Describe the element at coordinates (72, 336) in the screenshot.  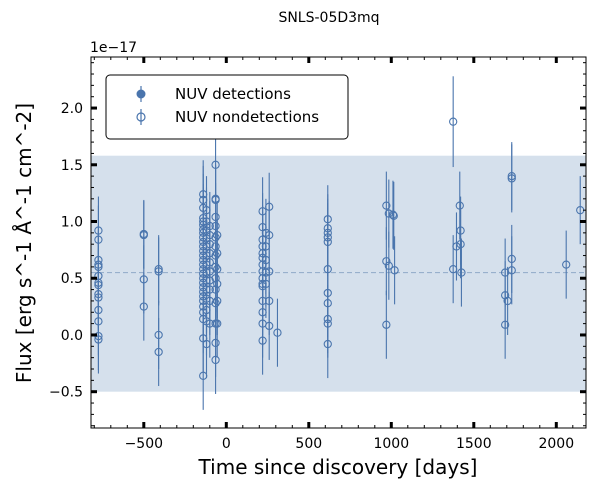
I see `y-tick-label: 0.0` at that location.